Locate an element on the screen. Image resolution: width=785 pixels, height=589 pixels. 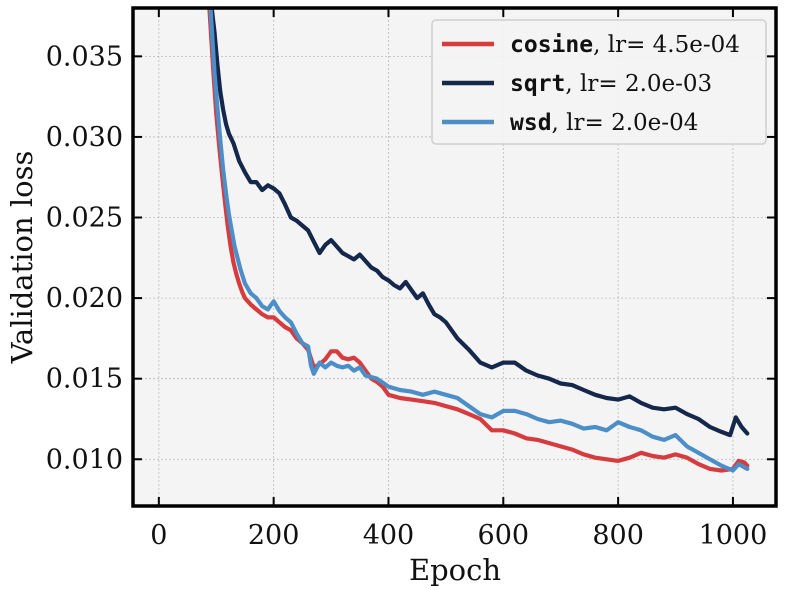
y-tick-label: 0.025 is located at coordinates (84, 218).